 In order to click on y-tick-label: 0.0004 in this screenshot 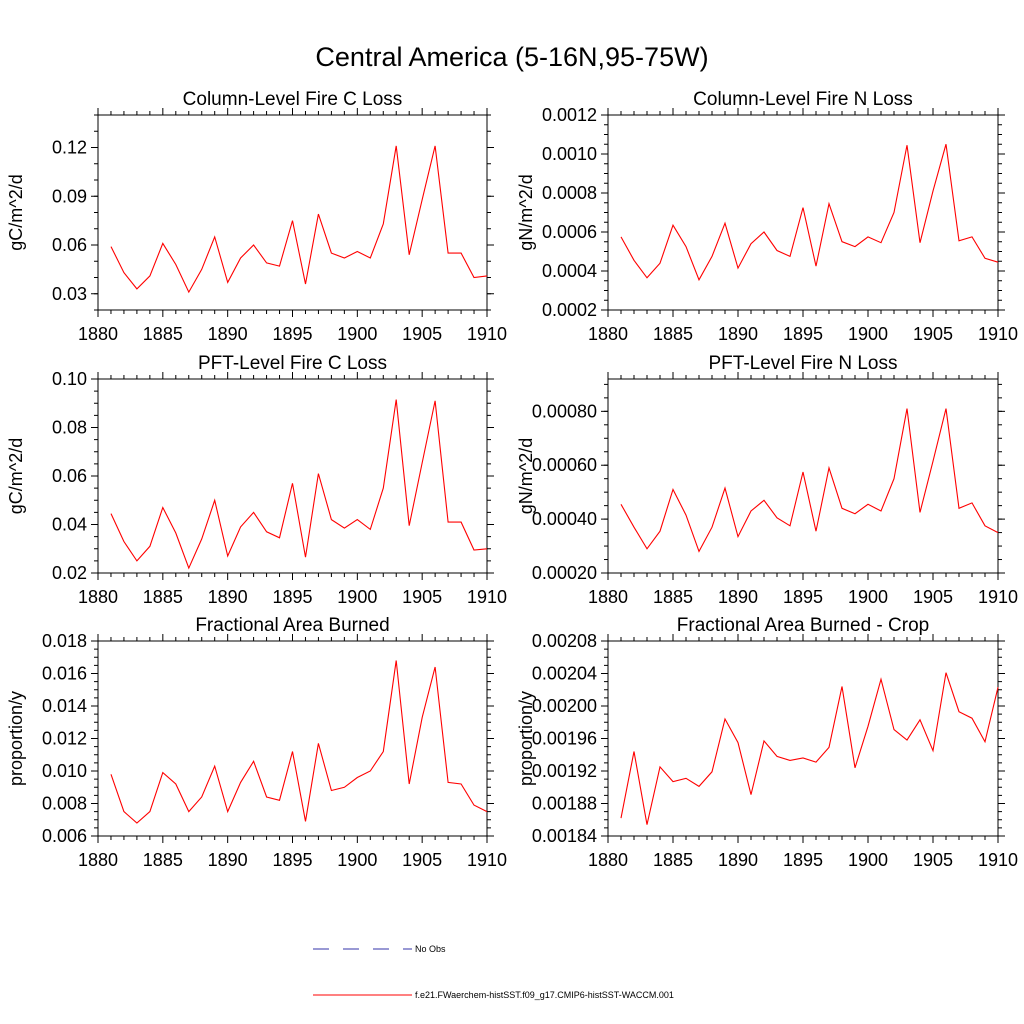, I will do `click(569, 271)`.